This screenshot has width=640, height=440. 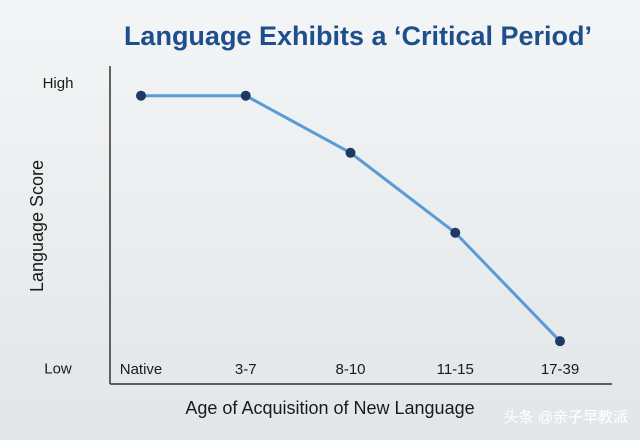 What do you see at coordinates (58, 83) in the screenshot?
I see `y-tick-label: High` at bounding box center [58, 83].